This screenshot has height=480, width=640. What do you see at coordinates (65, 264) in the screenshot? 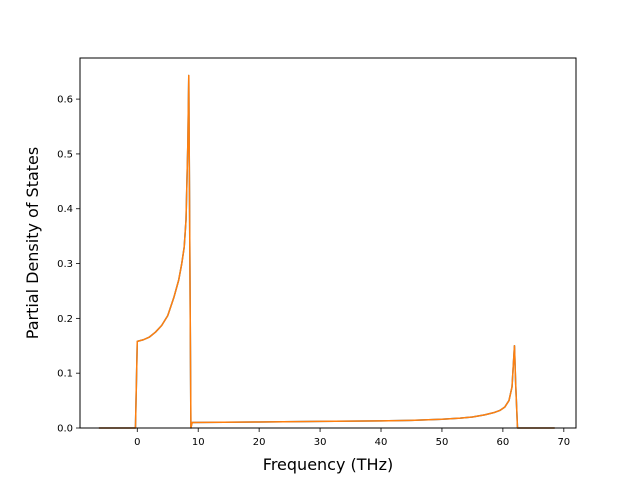
I see `y-tick-label: 0.3` at bounding box center [65, 264].